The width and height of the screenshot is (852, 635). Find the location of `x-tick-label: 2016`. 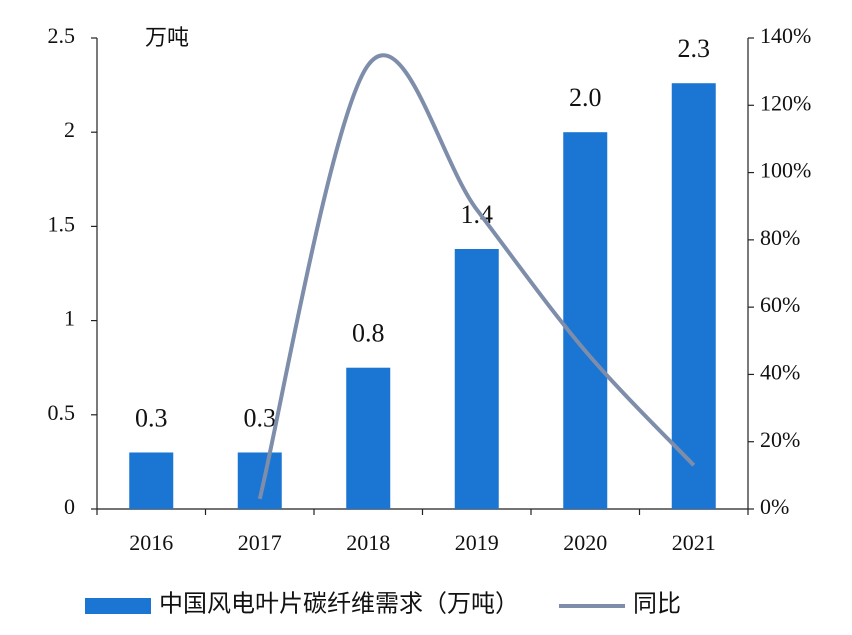

x-tick-label: 2016 is located at coordinates (151, 542).